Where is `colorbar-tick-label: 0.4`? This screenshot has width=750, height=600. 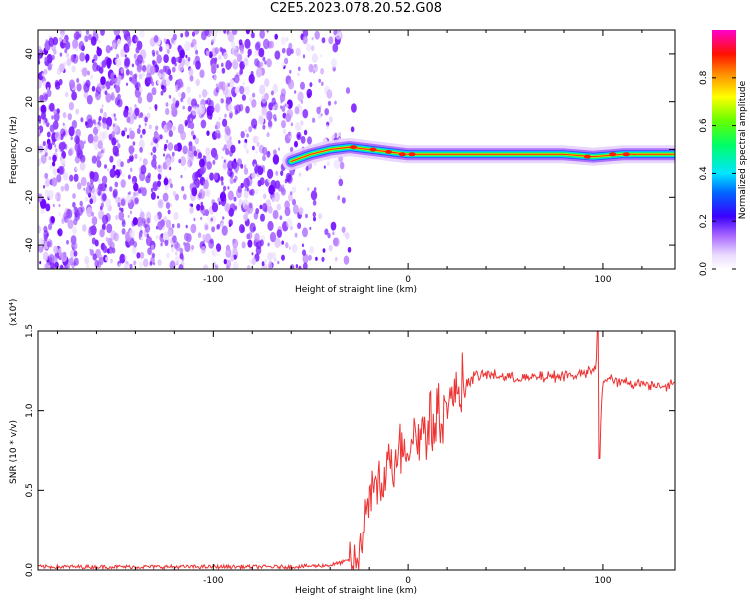
colorbar-tick-label: 0.4 is located at coordinates (704, 173).